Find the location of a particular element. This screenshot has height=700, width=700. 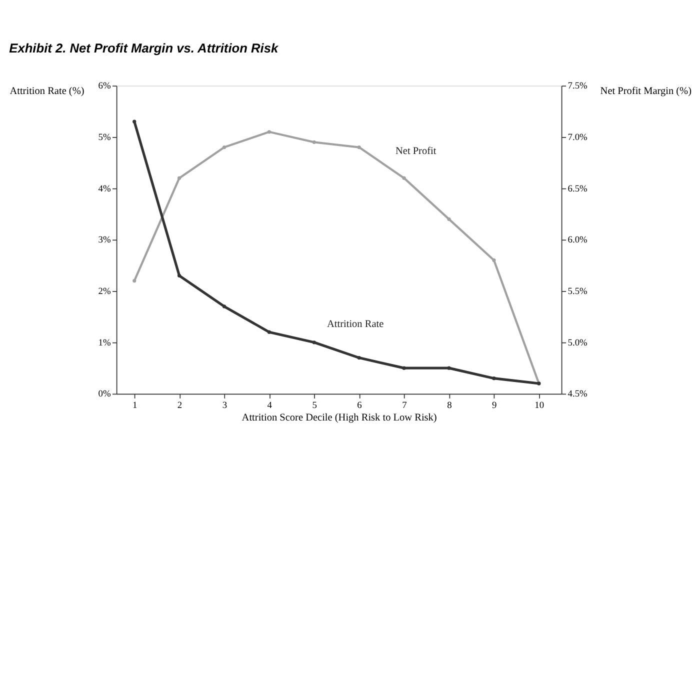

y2-tick-label: 7.5% is located at coordinates (578, 87).